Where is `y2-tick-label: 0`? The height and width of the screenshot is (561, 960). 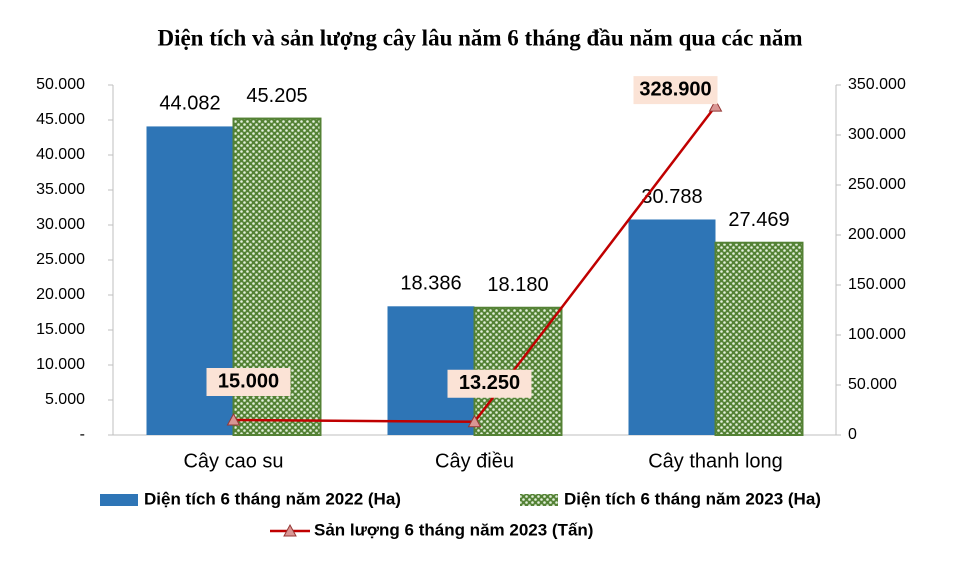 y2-tick-label: 0 is located at coordinates (852, 434).